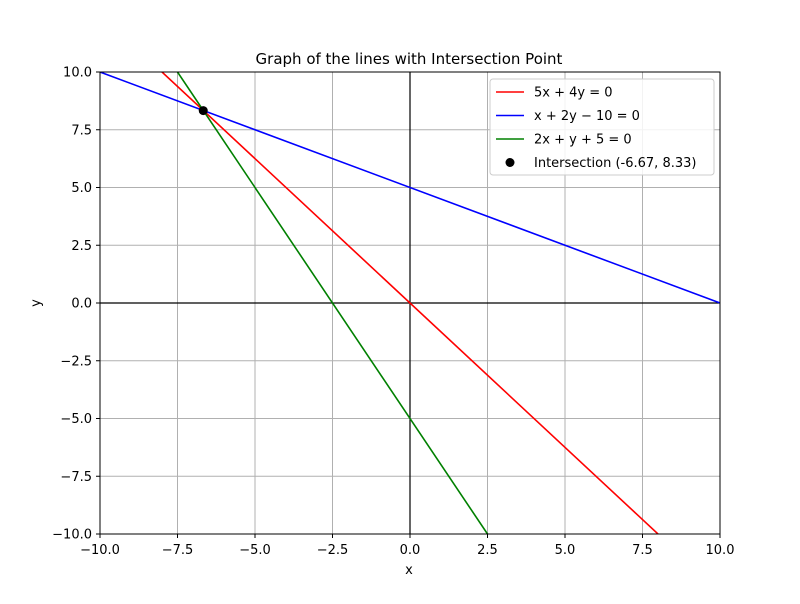  What do you see at coordinates (642, 550) in the screenshot?
I see `x-tick-label-7: 7.5` at bounding box center [642, 550].